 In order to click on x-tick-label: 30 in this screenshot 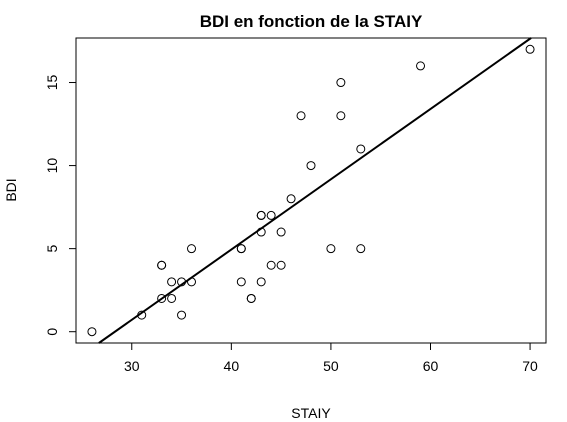, I will do `click(132, 366)`.